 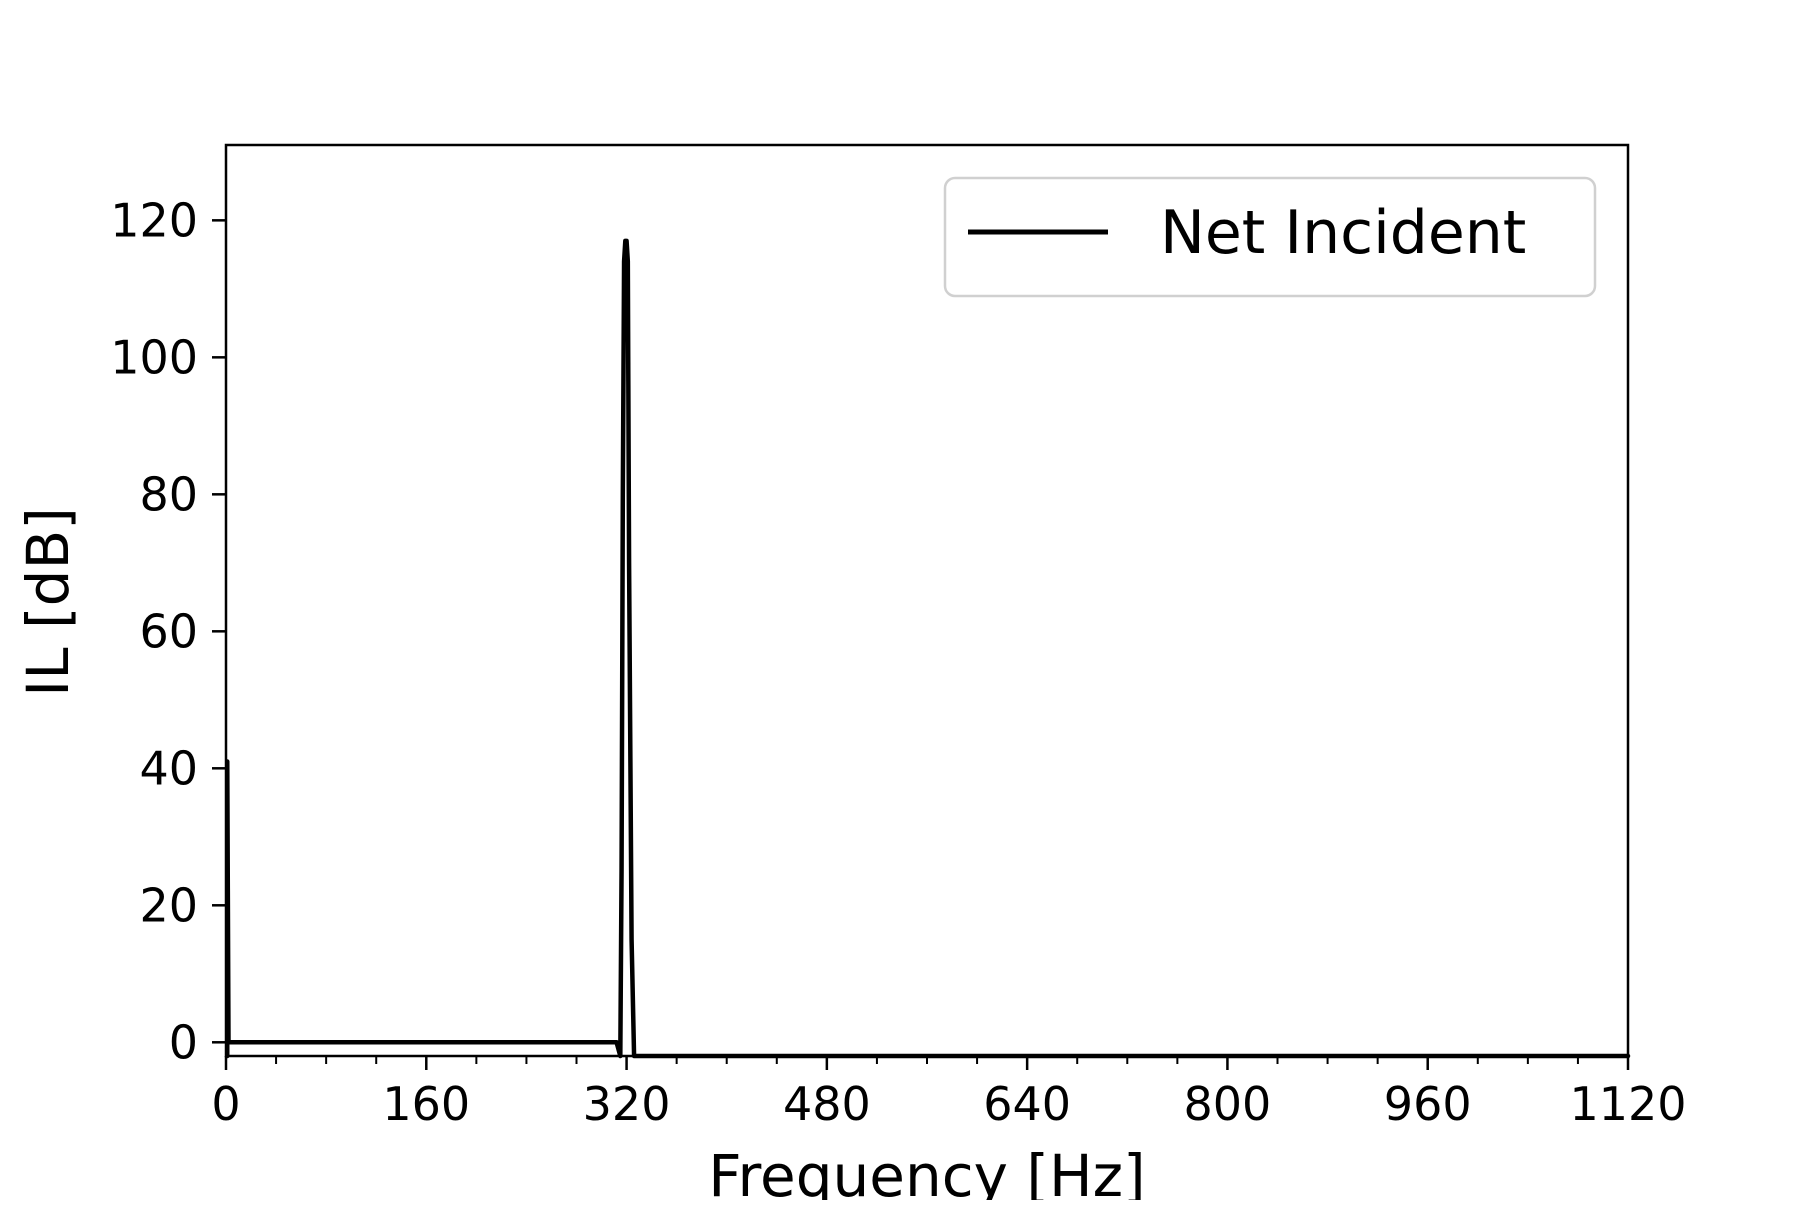 I want to click on y-tick-label: 0, so click(x=183, y=1042).